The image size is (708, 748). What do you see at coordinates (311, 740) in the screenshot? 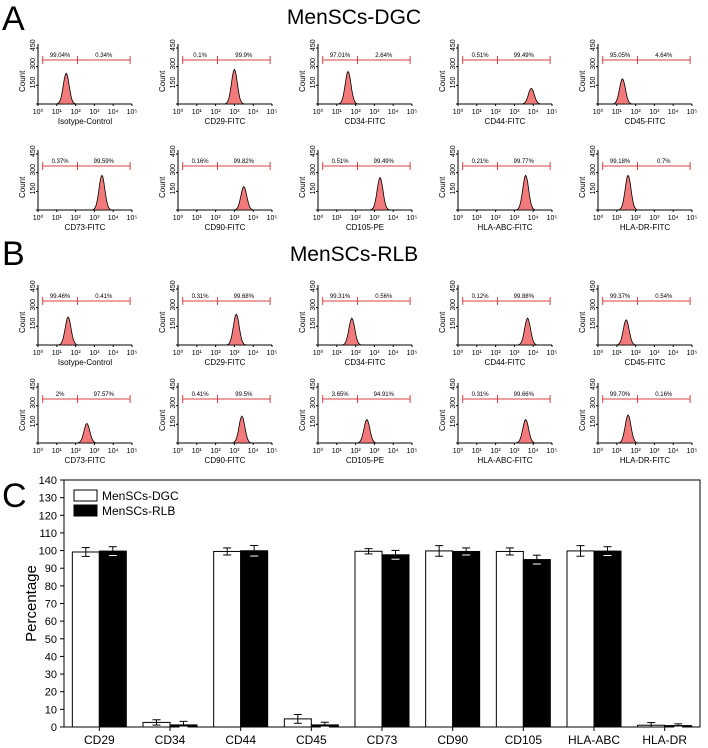
I see `x-tick-label: CD45` at bounding box center [311, 740].